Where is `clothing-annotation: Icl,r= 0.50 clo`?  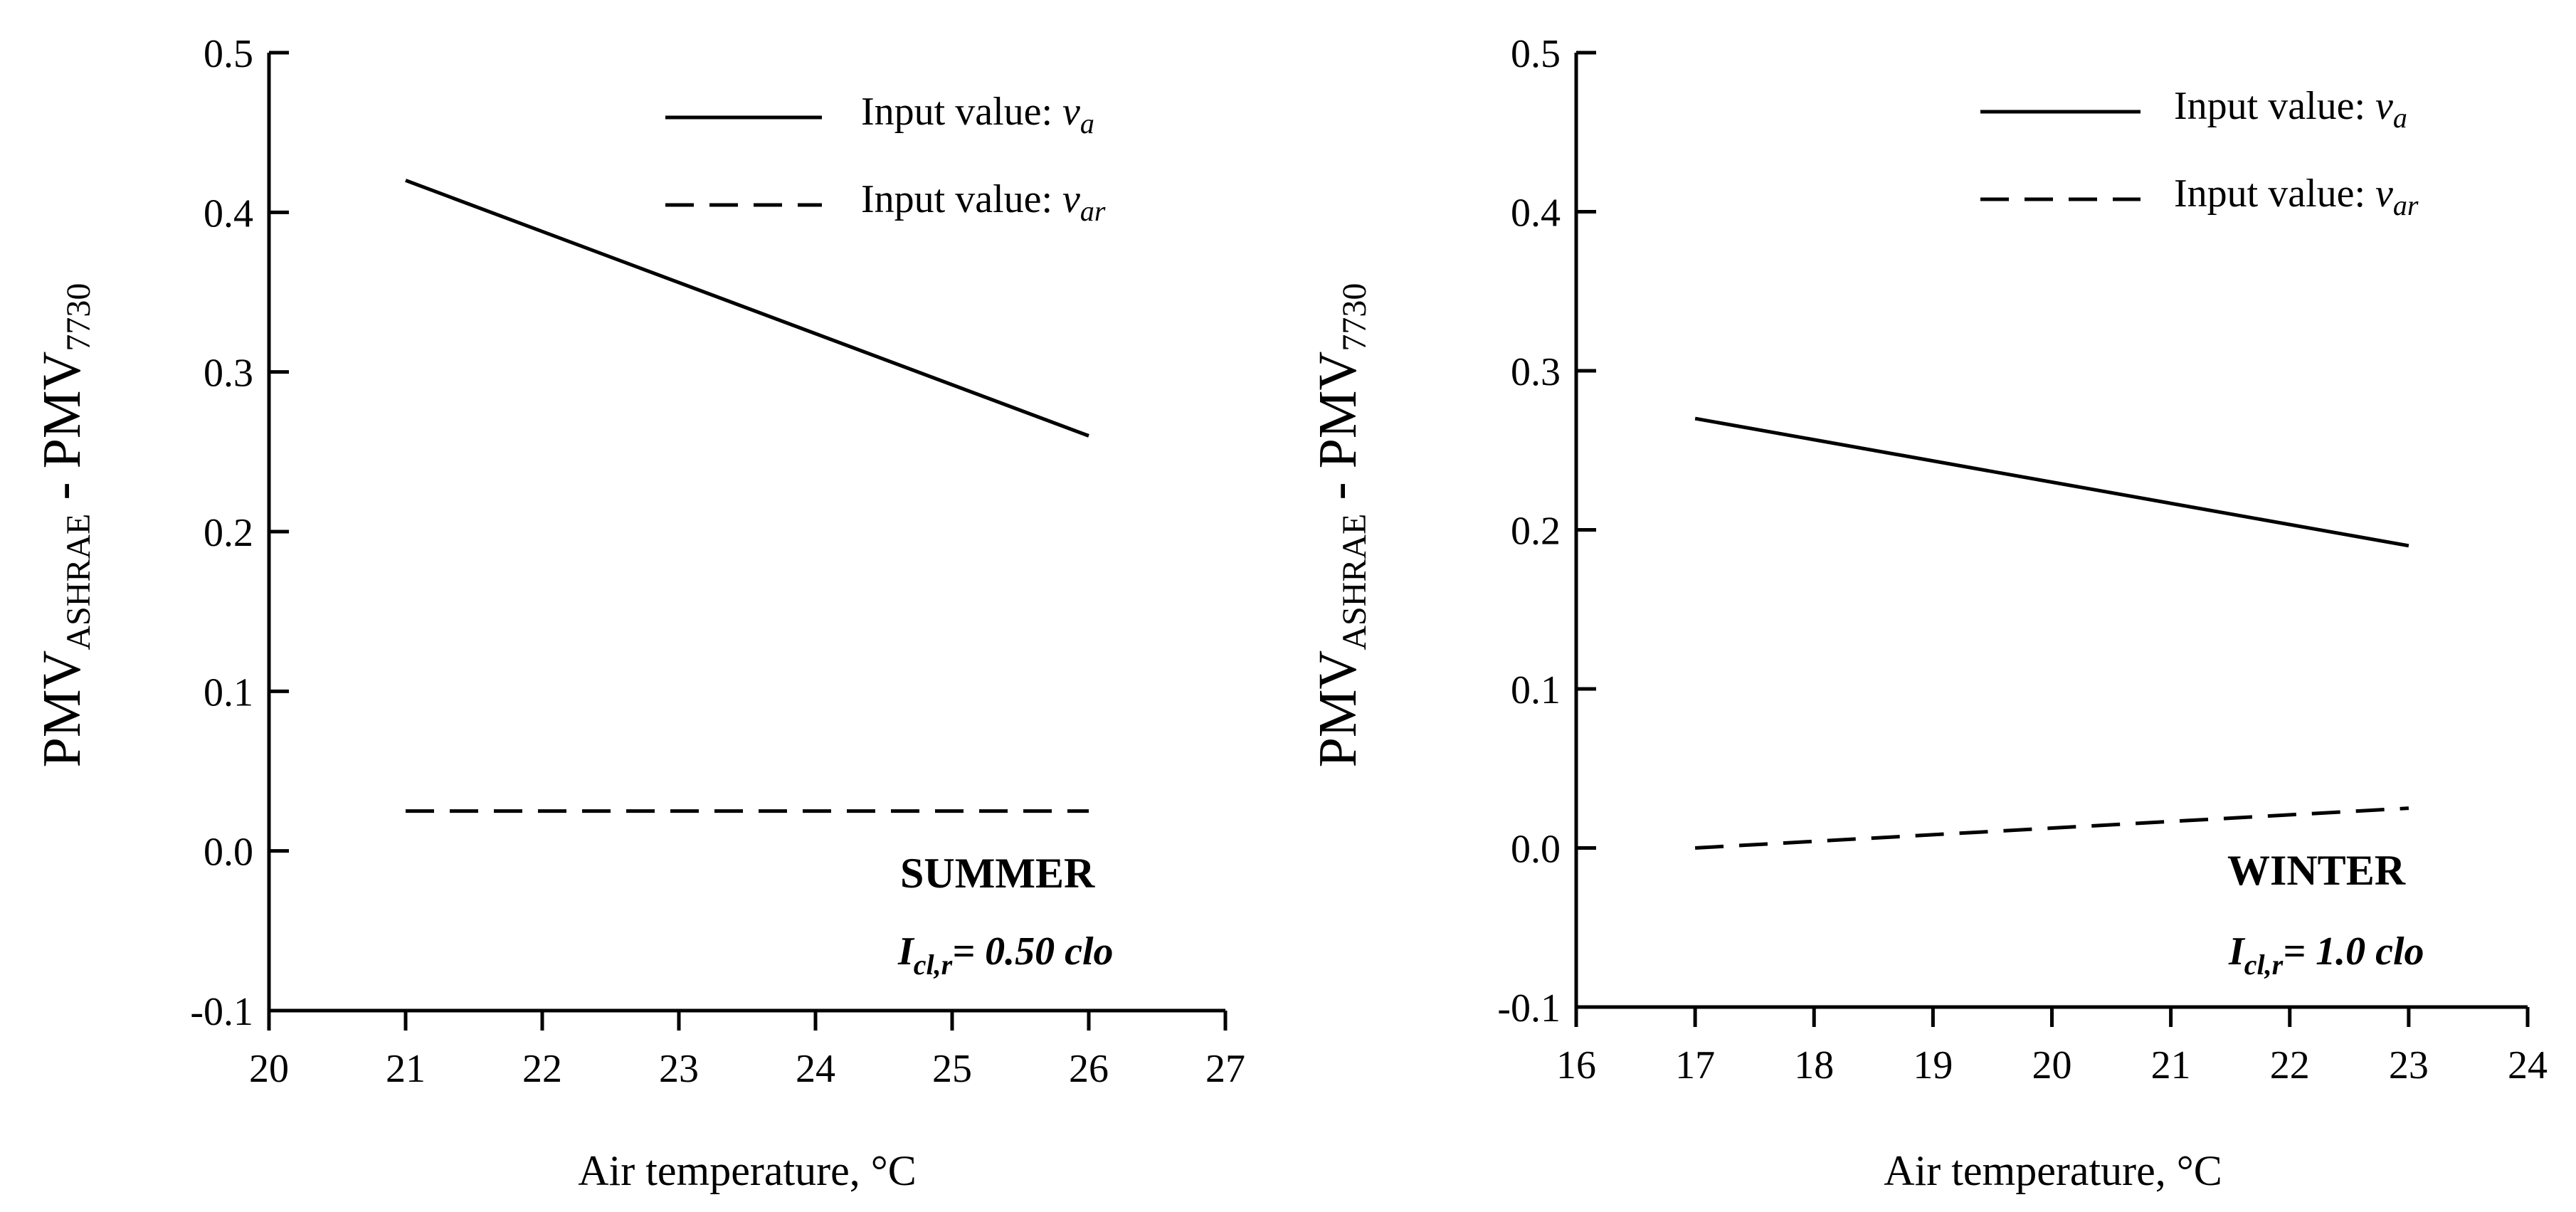
clothing-annotation: Icl,r= 0.50 clo is located at coordinates (1005, 955).